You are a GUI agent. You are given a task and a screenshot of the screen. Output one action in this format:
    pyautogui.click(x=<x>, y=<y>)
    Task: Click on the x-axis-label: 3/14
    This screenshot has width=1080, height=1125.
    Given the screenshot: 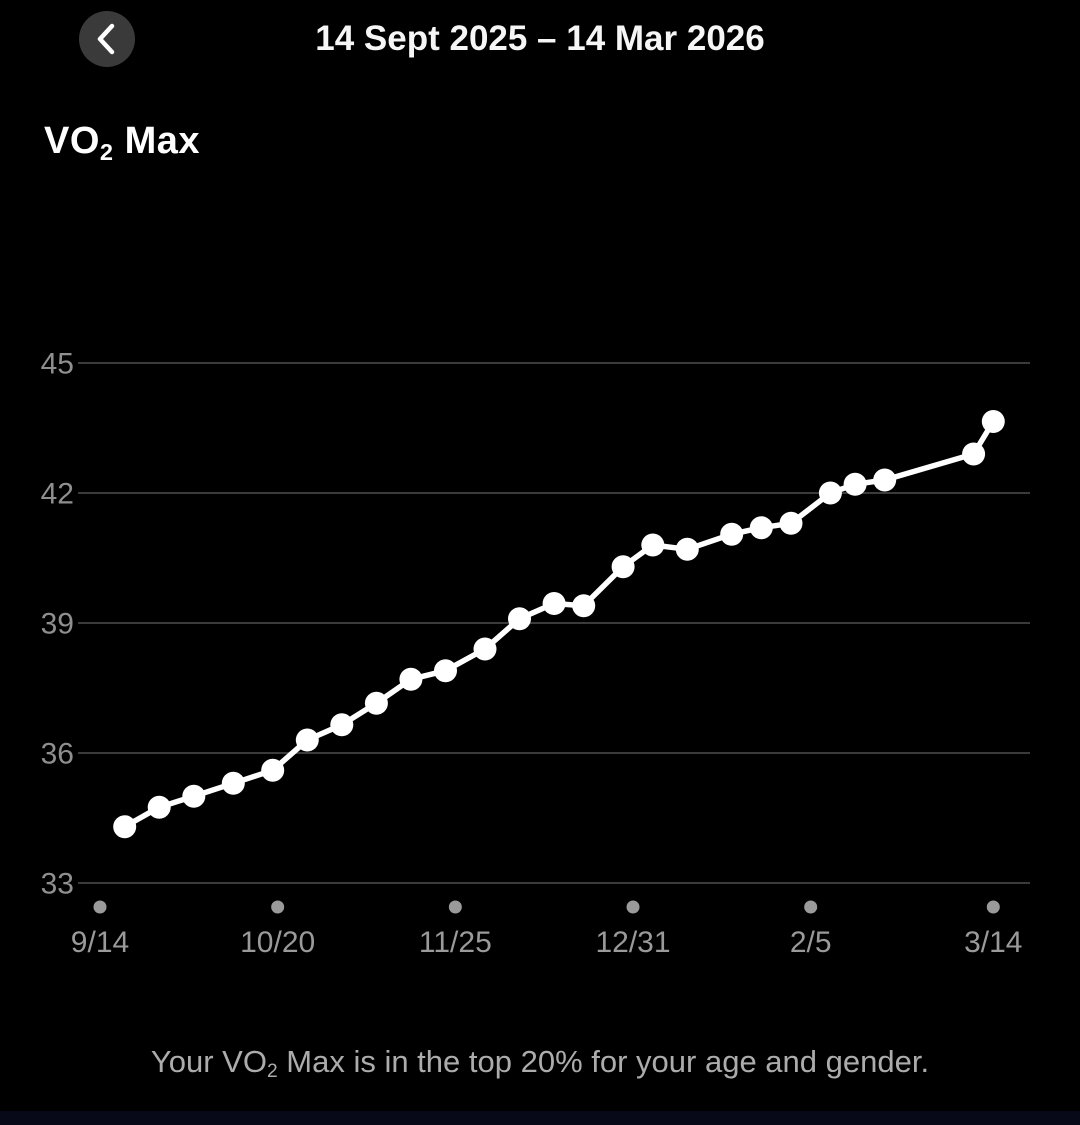 What is the action you would take?
    pyautogui.click(x=993, y=942)
    